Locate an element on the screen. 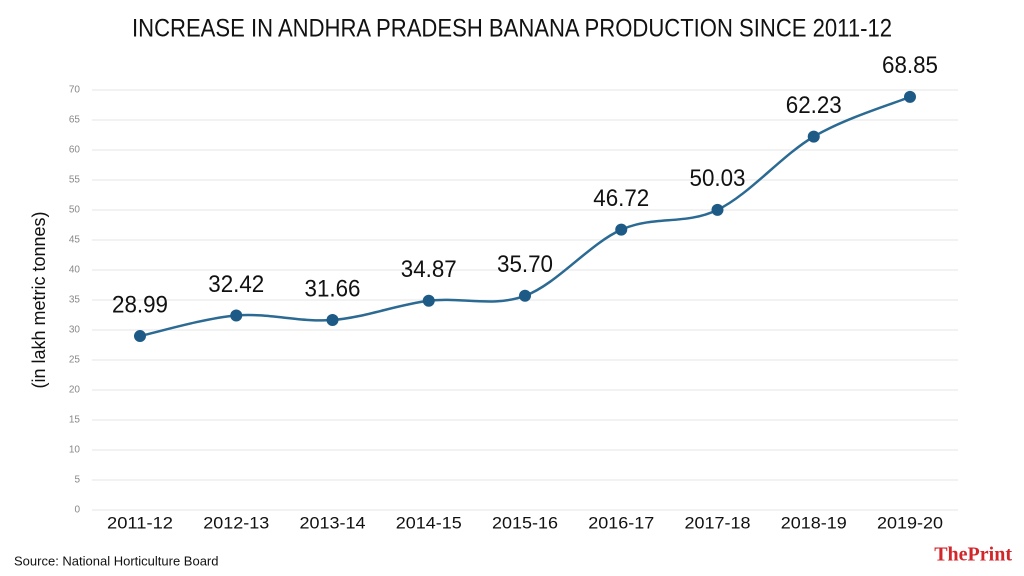 Image resolution: width=1024 pixels, height=576 pixels. x-tick-label: 2019-20 is located at coordinates (910, 522).